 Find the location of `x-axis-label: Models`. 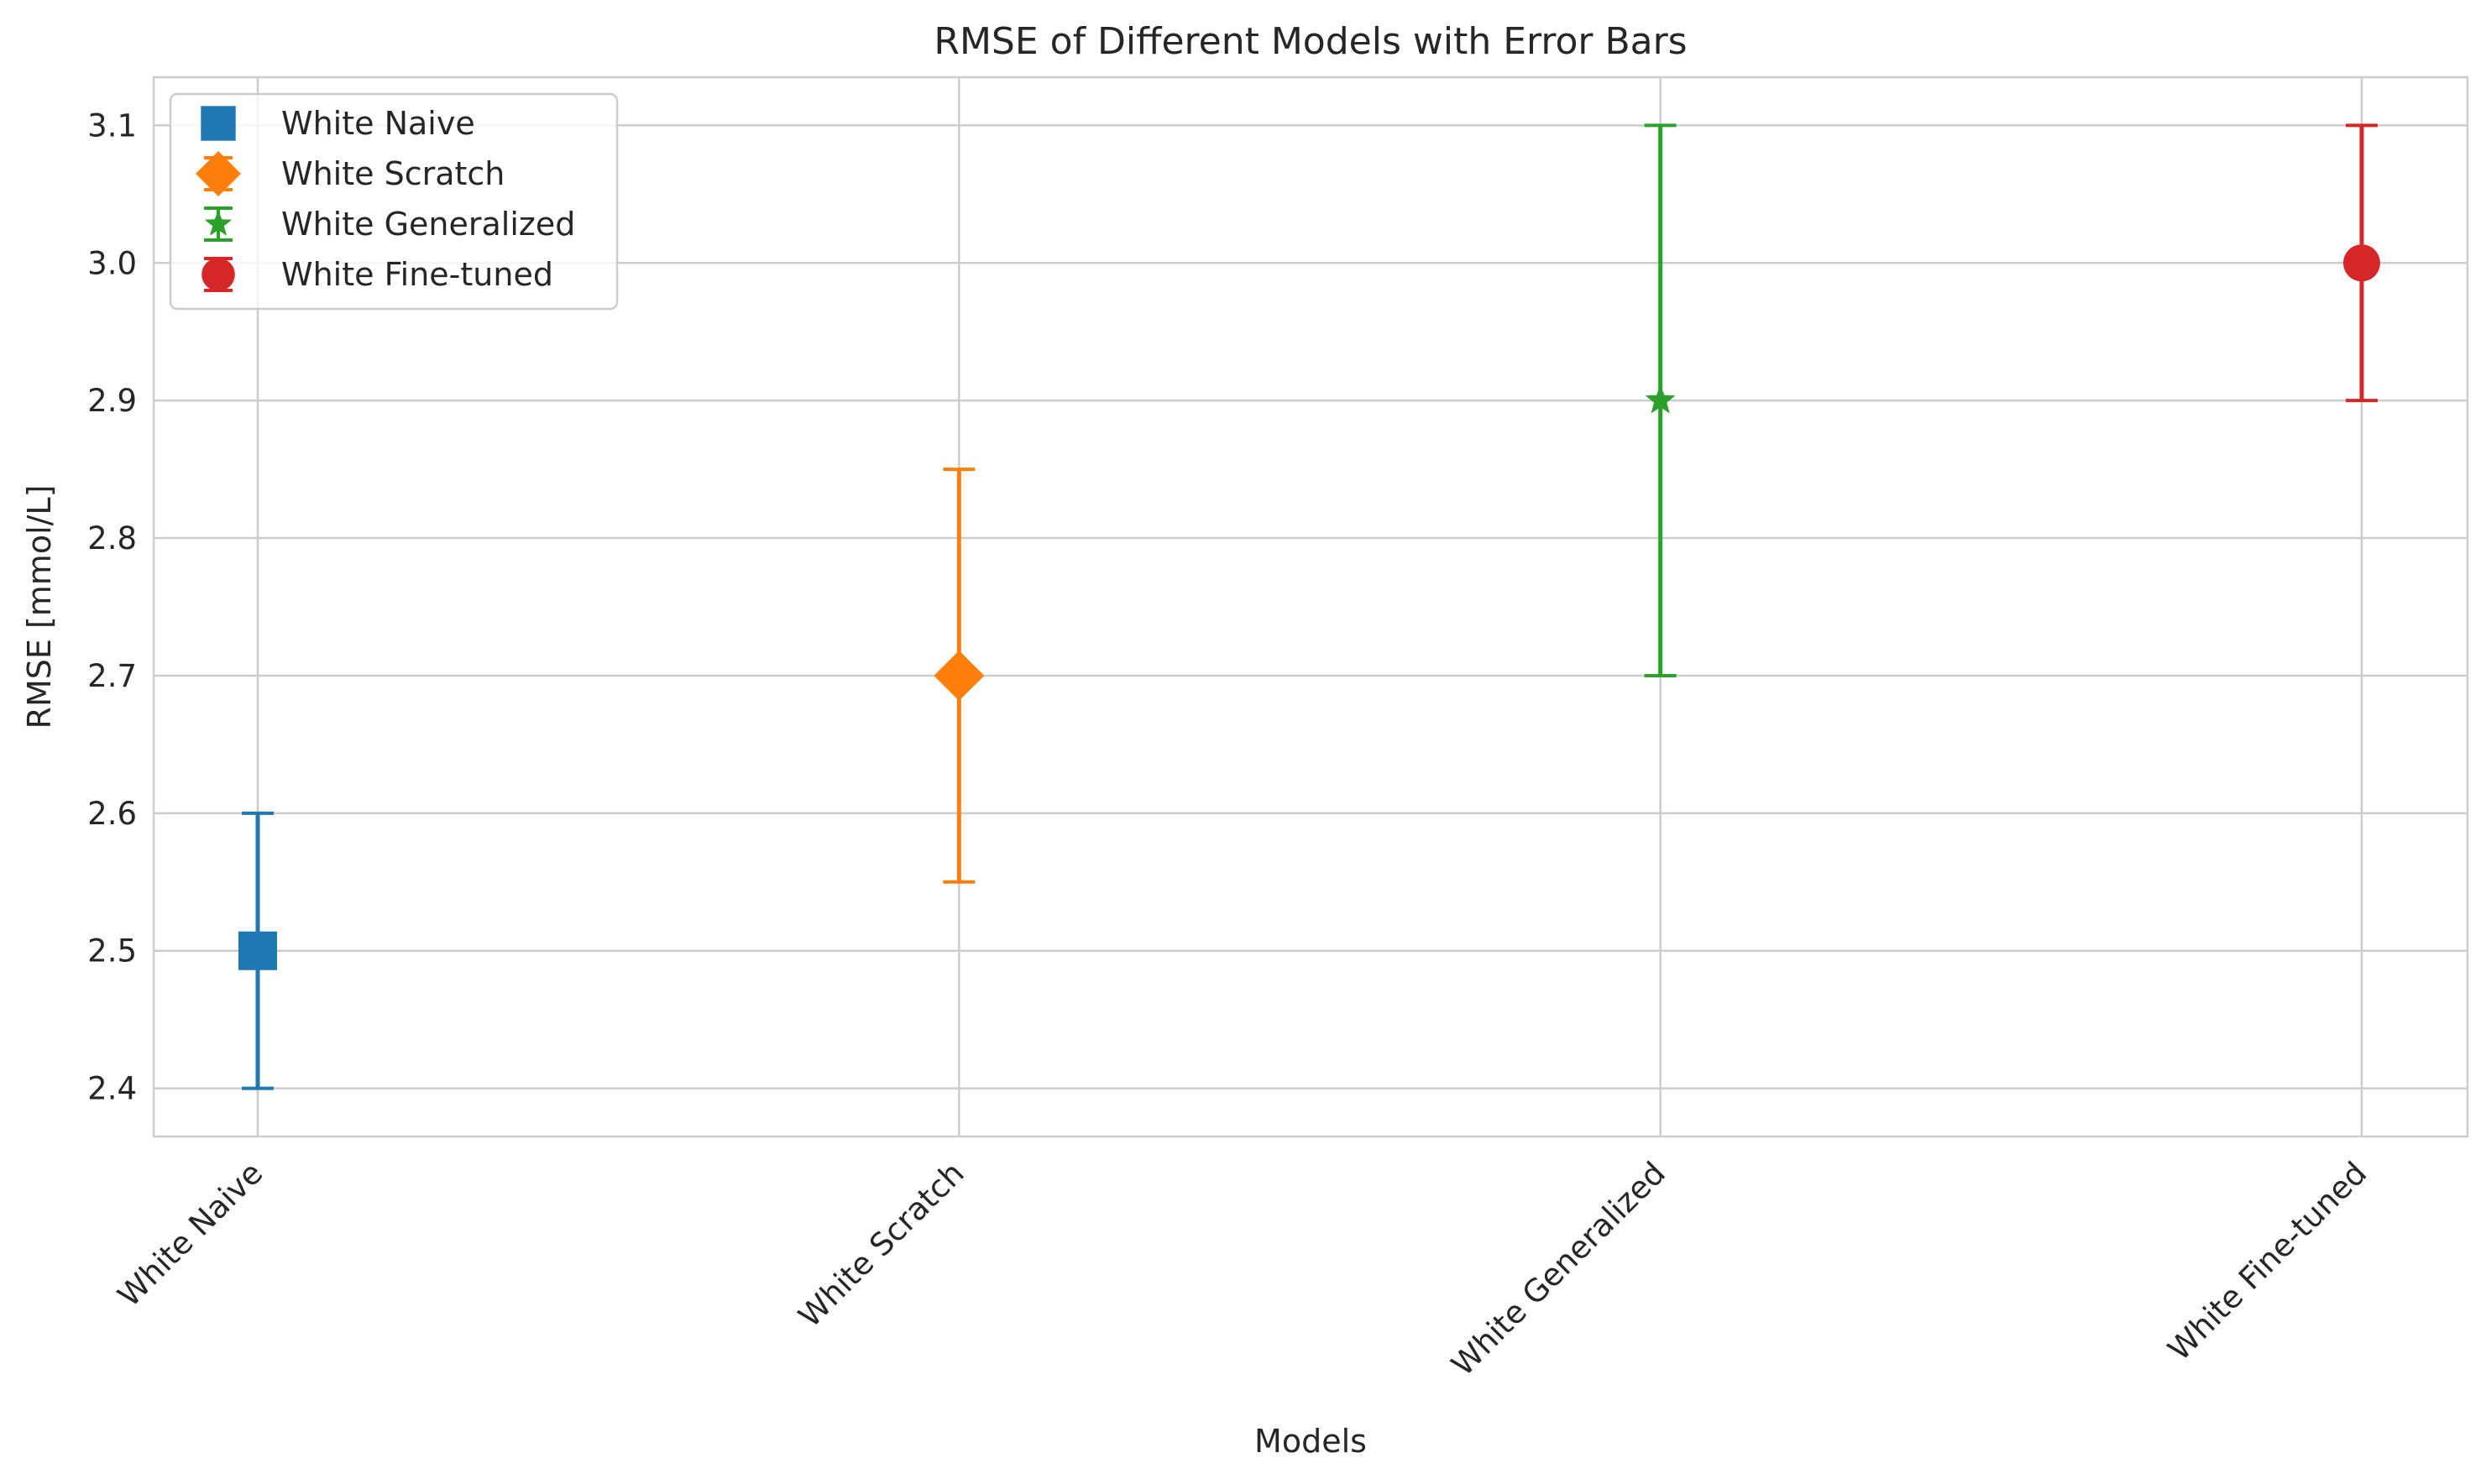

x-axis-label: Models is located at coordinates (1311, 1441).